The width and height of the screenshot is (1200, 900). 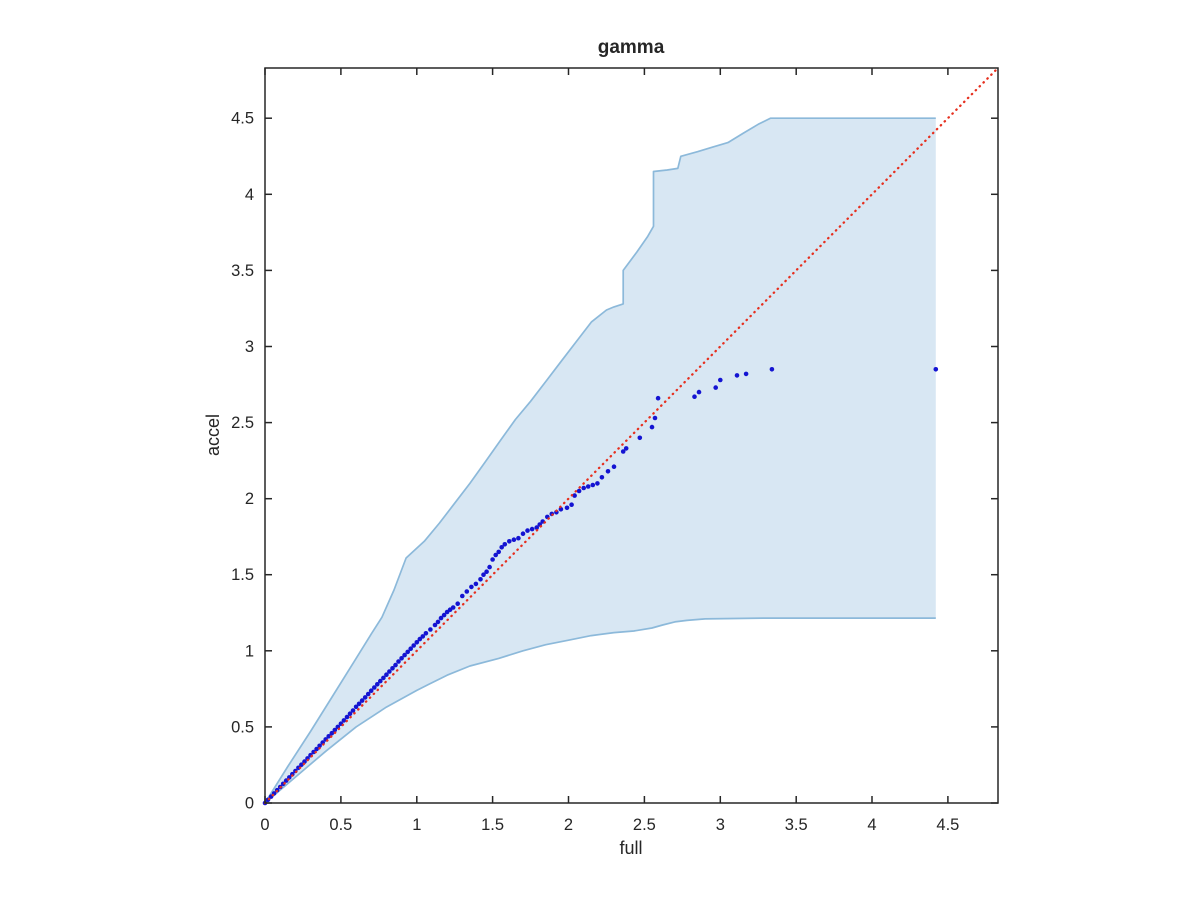 What do you see at coordinates (264, 825) in the screenshot?
I see `x-tick-label: 0` at bounding box center [264, 825].